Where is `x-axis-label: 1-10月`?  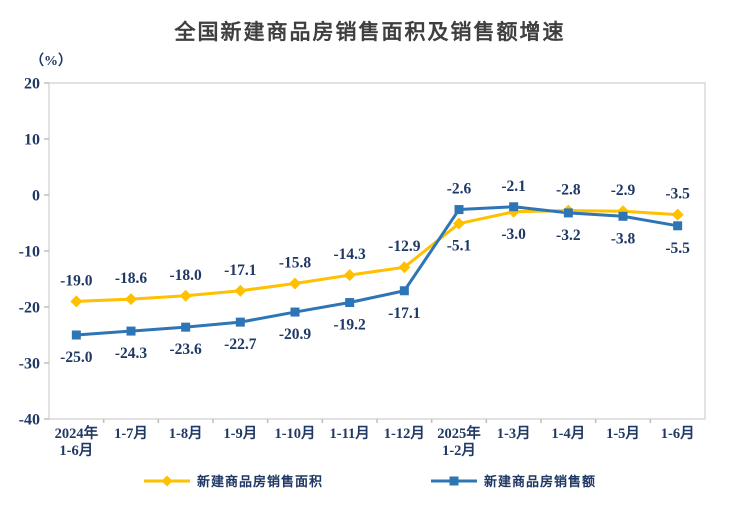
x-axis-label: 1-10月 is located at coordinates (294, 433).